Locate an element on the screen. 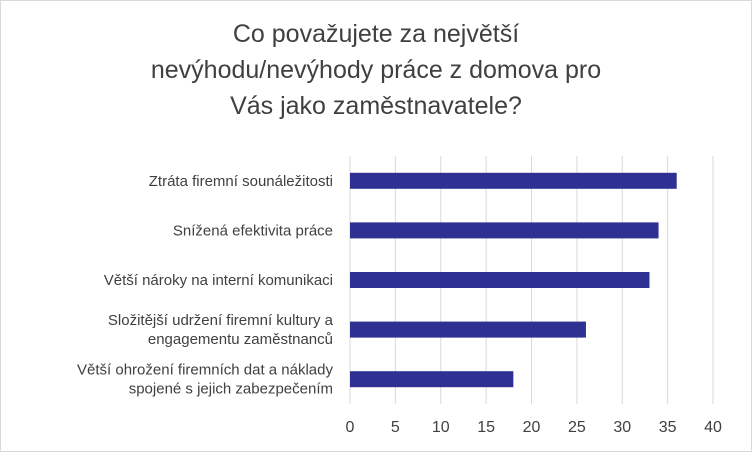 The height and width of the screenshot is (452, 752). category-label: Větší nároky na interní komunikaci is located at coordinates (218, 280).